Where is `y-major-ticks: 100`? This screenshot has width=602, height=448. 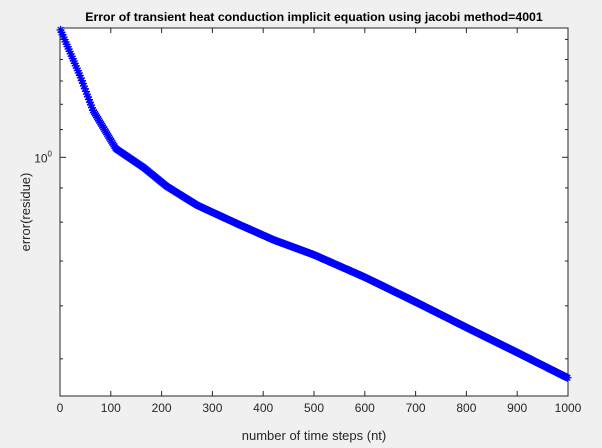 y-major-ticks: 100 is located at coordinates (301, 157).